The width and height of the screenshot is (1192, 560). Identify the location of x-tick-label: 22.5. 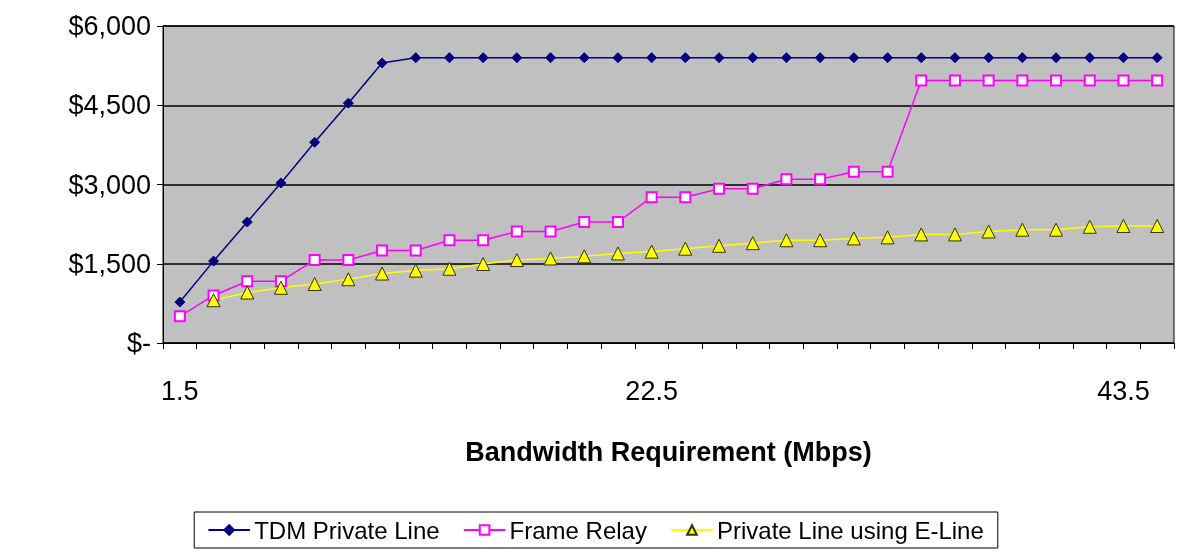
(651, 390).